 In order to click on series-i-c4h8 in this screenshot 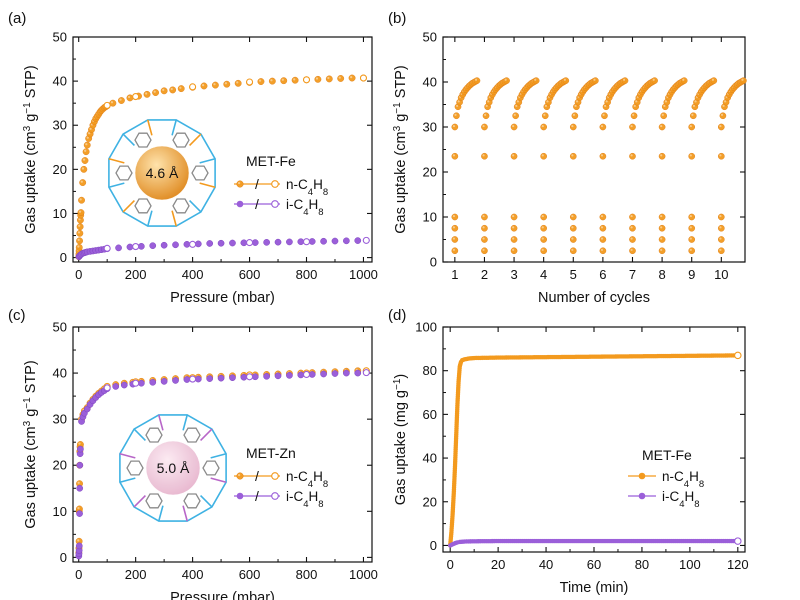, I will do `click(594, 542)`.